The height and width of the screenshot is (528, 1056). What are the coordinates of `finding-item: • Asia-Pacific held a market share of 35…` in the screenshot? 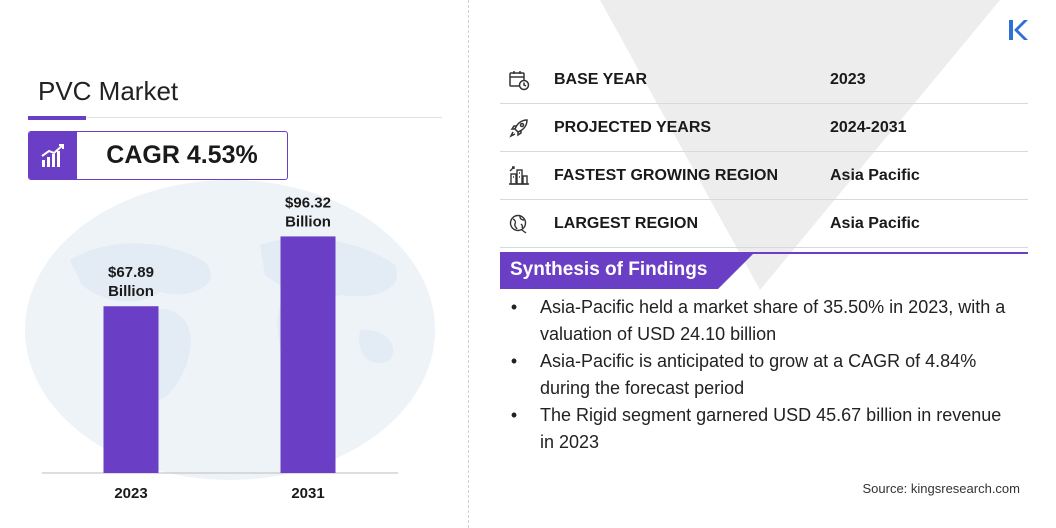 It's located at (763, 321).